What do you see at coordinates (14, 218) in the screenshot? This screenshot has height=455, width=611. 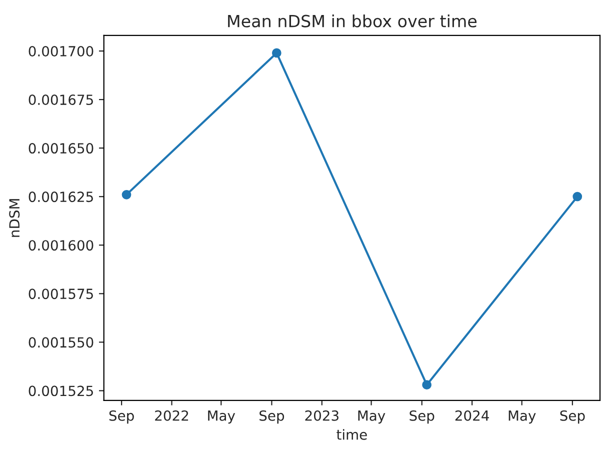 I see `y-axis-title: nDSM` at bounding box center [14, 218].